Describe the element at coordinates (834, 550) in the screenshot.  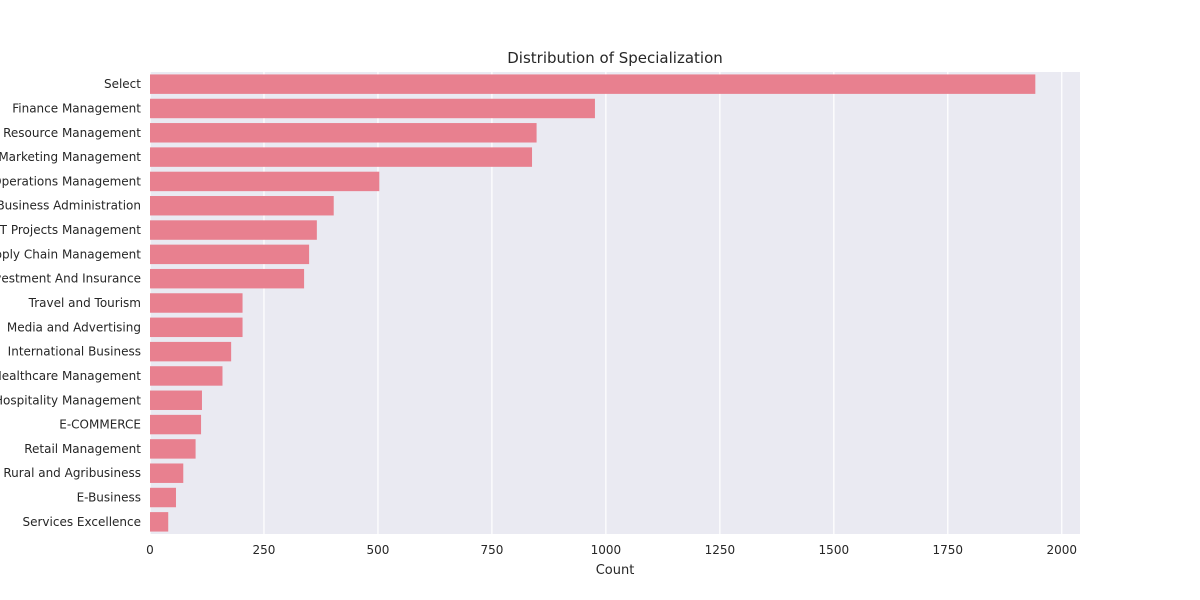
I see `x-tick-label: 1500` at that location.